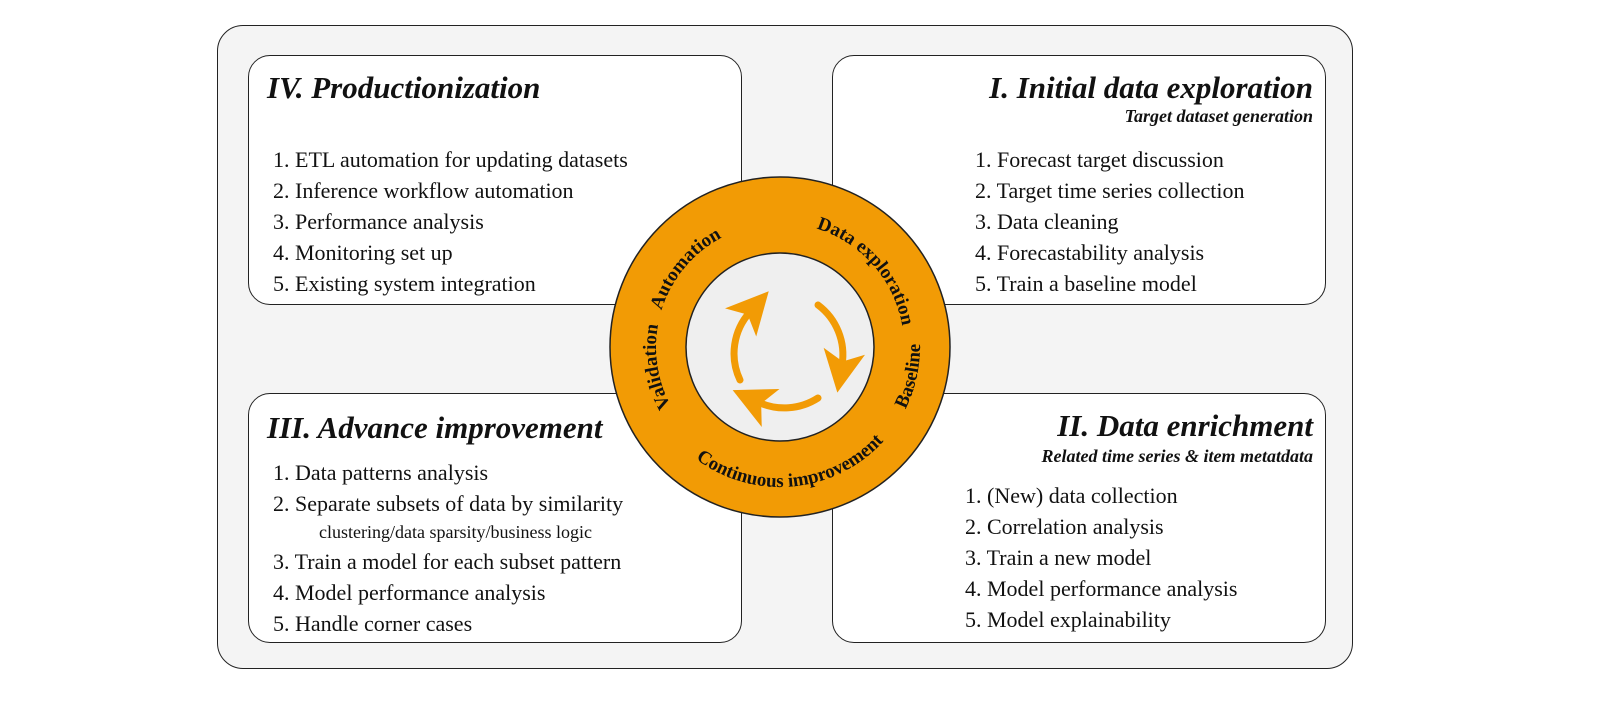 The width and height of the screenshot is (1600, 712). Describe the element at coordinates (455, 532) in the screenshot. I see `list-item-note: clustering/data sparsity/business logic` at that location.